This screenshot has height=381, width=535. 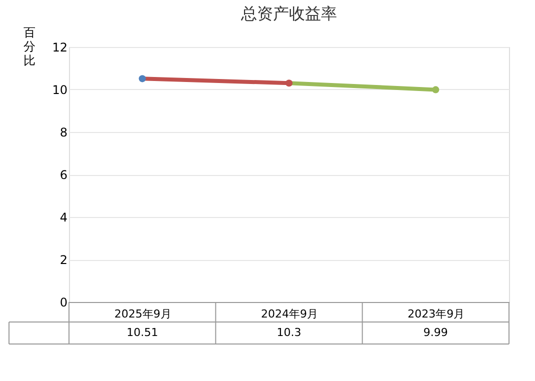 I want to click on chart-title: 总资产收益率, so click(x=288, y=13).